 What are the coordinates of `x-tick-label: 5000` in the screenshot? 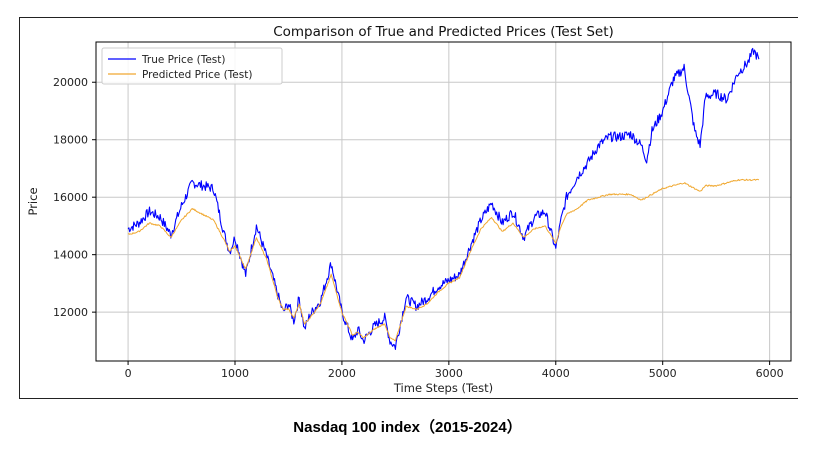 It's located at (663, 373).